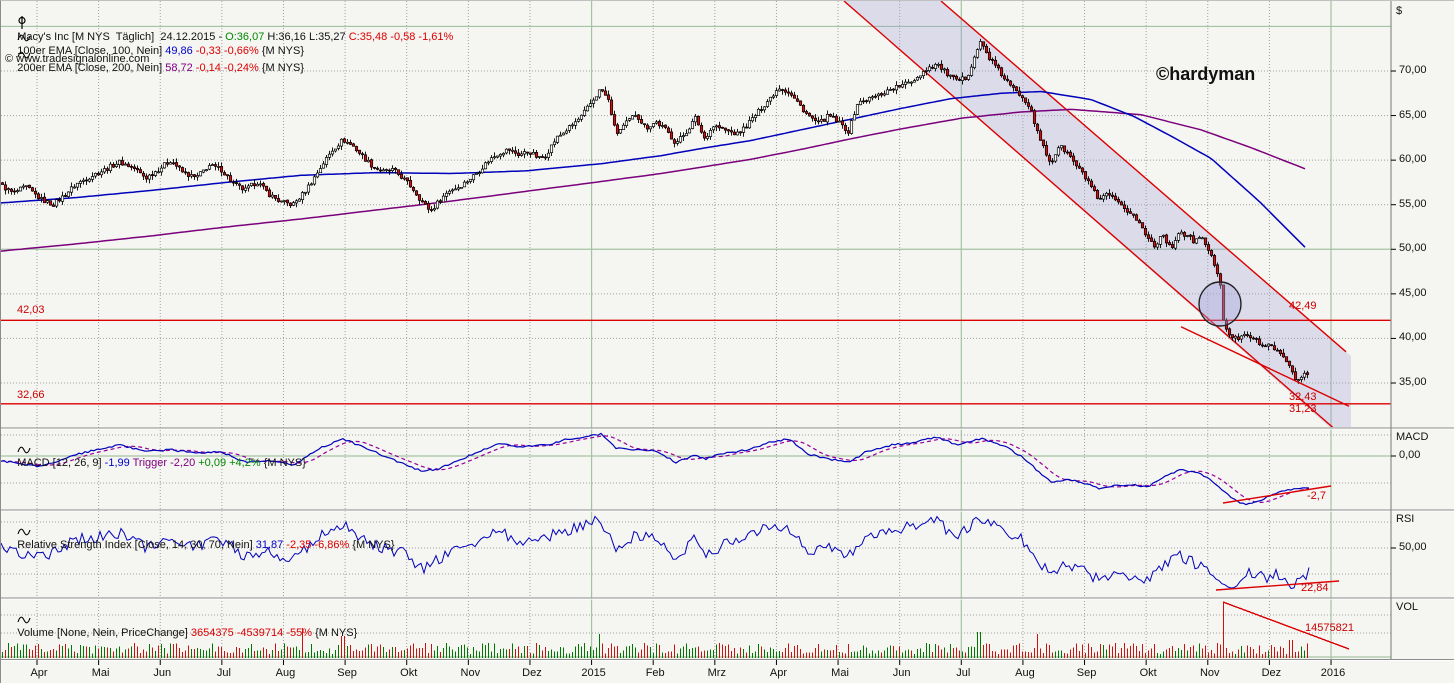 This screenshot has height=683, width=1454. Describe the element at coordinates (1413, 70) in the screenshot. I see `price-tick-label: 70,00` at that location.